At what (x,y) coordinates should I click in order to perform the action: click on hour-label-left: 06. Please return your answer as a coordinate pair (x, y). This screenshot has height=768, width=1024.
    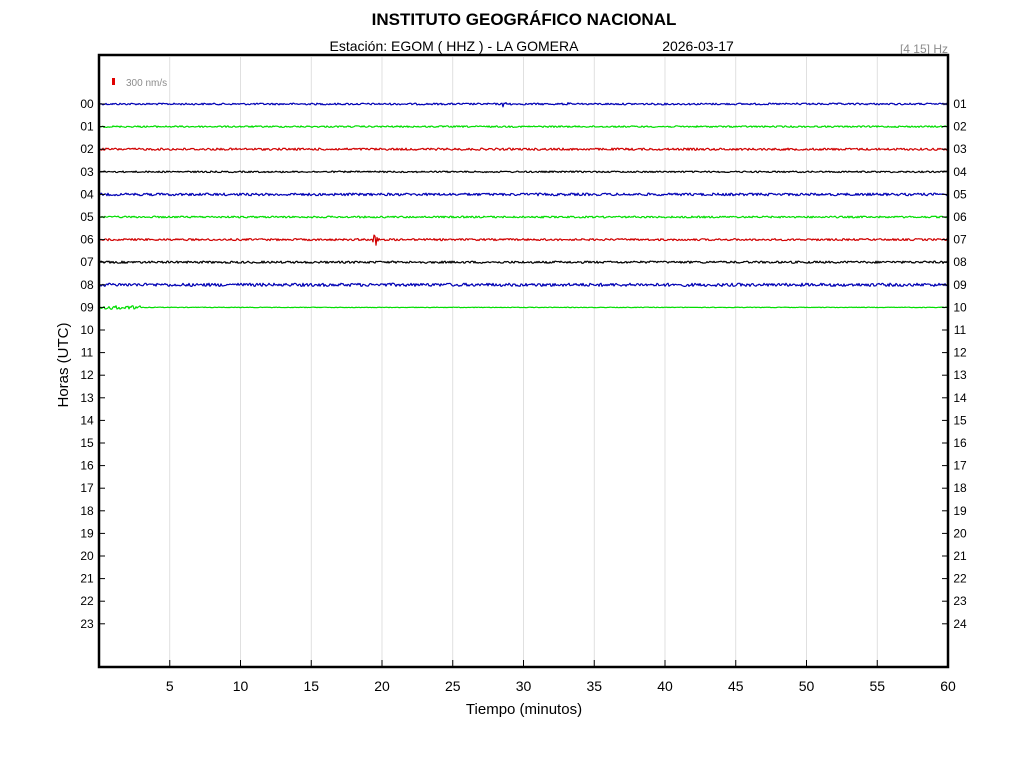
    Looking at the image, I should click on (87, 240).